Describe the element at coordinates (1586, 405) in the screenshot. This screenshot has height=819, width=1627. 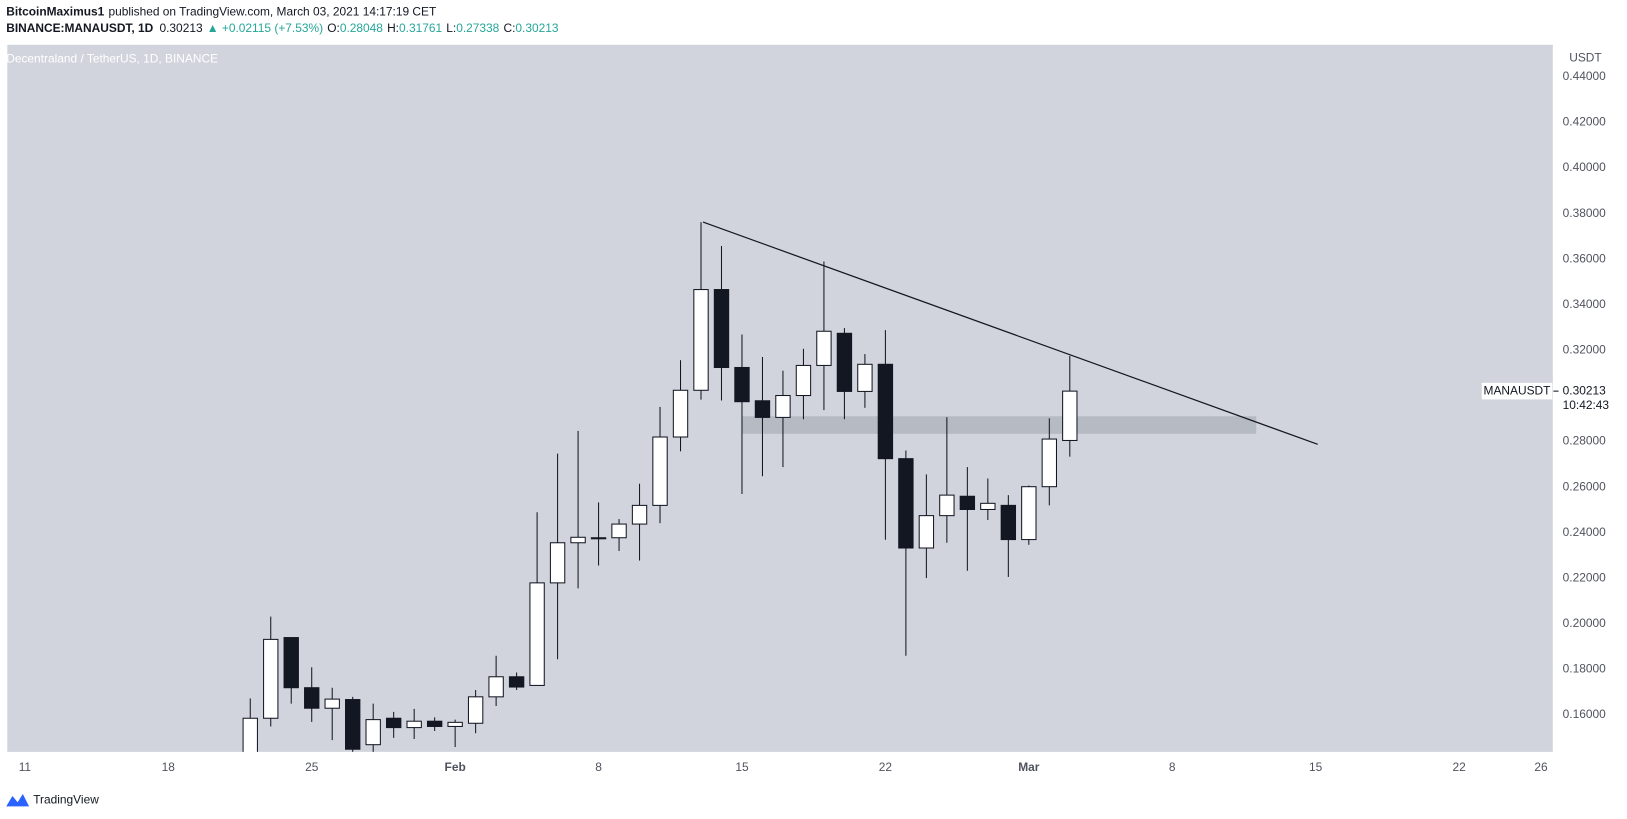
I see `price-label-countdown: 10:42:43` at that location.